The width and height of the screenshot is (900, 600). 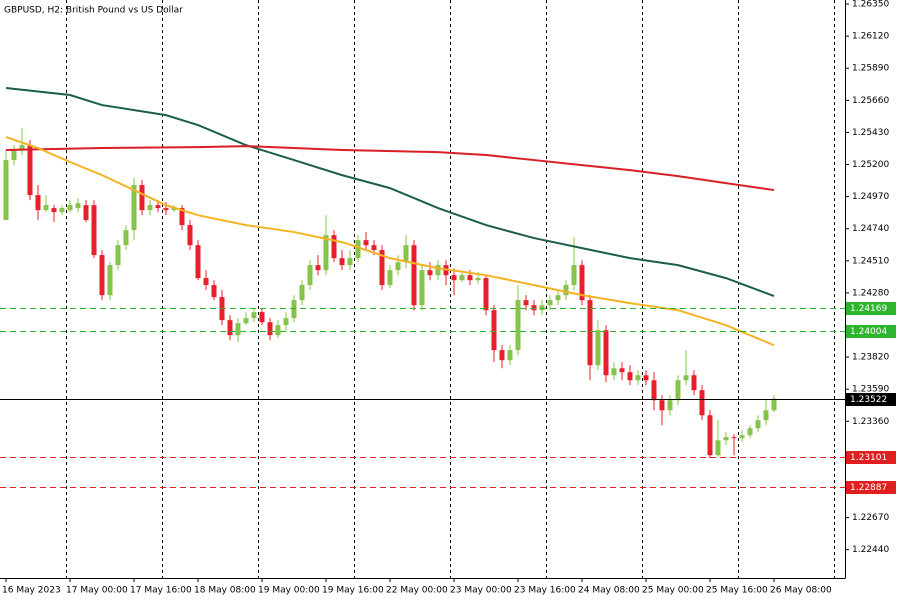 What do you see at coordinates (93, 11) in the screenshot?
I see `chart-title: GBPUSD, H2: British Pound vs US Dollar` at bounding box center [93, 11].